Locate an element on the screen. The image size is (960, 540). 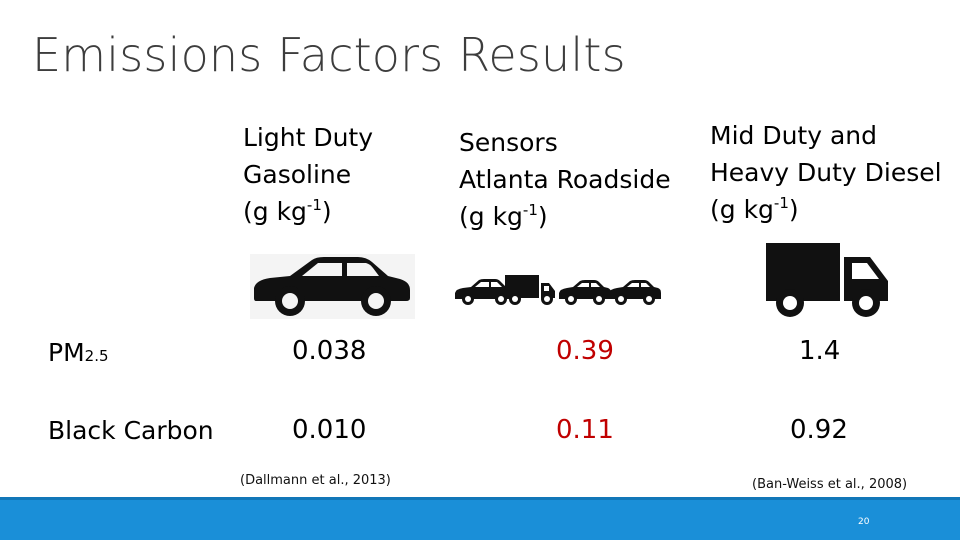
truck-icon is located at coordinates (827, 280).